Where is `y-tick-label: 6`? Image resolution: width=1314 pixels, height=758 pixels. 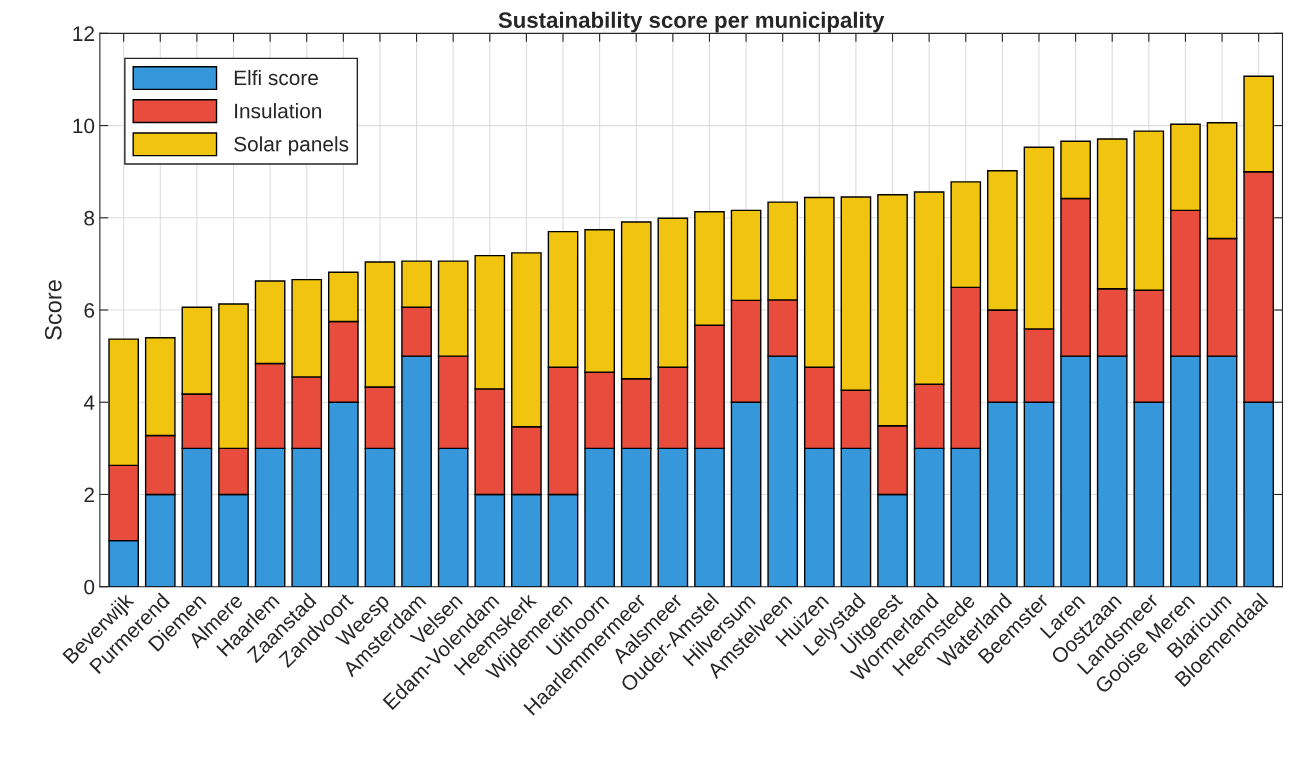
y-tick-label: 6 is located at coordinates (89, 310).